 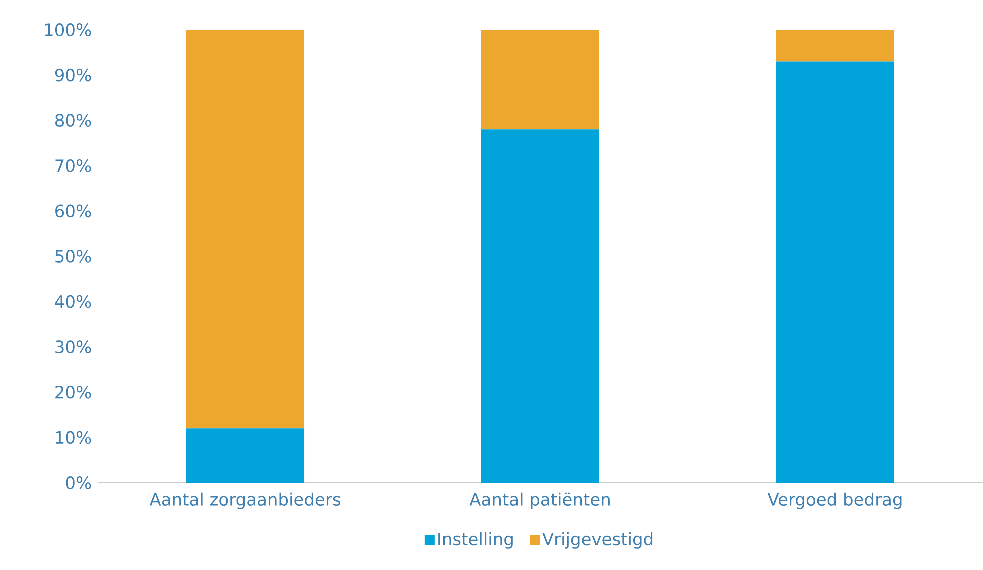 What do you see at coordinates (597, 540) in the screenshot?
I see `legend-label: Vrijgevestigd` at bounding box center [597, 540].